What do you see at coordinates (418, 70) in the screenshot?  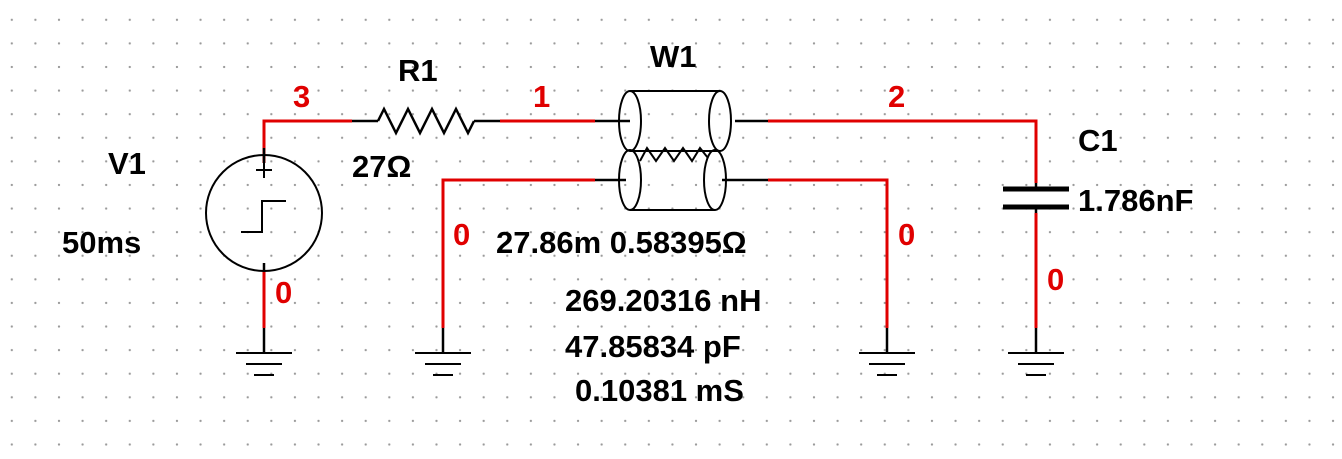 I see `r1-ref-label: R1` at bounding box center [418, 70].